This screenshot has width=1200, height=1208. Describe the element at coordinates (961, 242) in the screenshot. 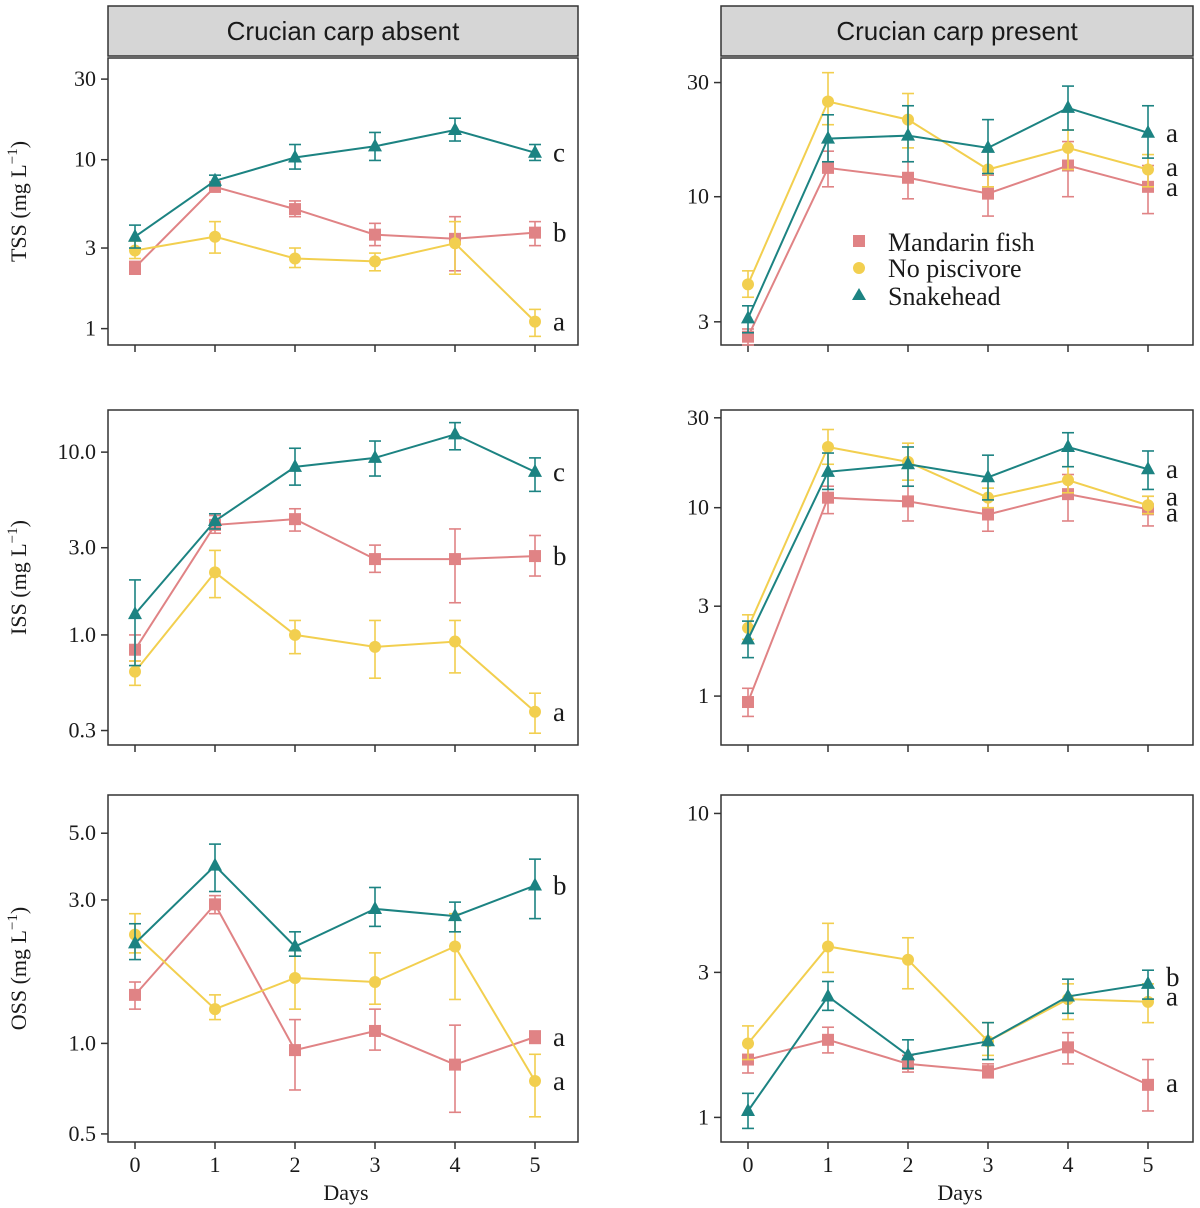

I see `legend-label: Mandarin fish` at that location.